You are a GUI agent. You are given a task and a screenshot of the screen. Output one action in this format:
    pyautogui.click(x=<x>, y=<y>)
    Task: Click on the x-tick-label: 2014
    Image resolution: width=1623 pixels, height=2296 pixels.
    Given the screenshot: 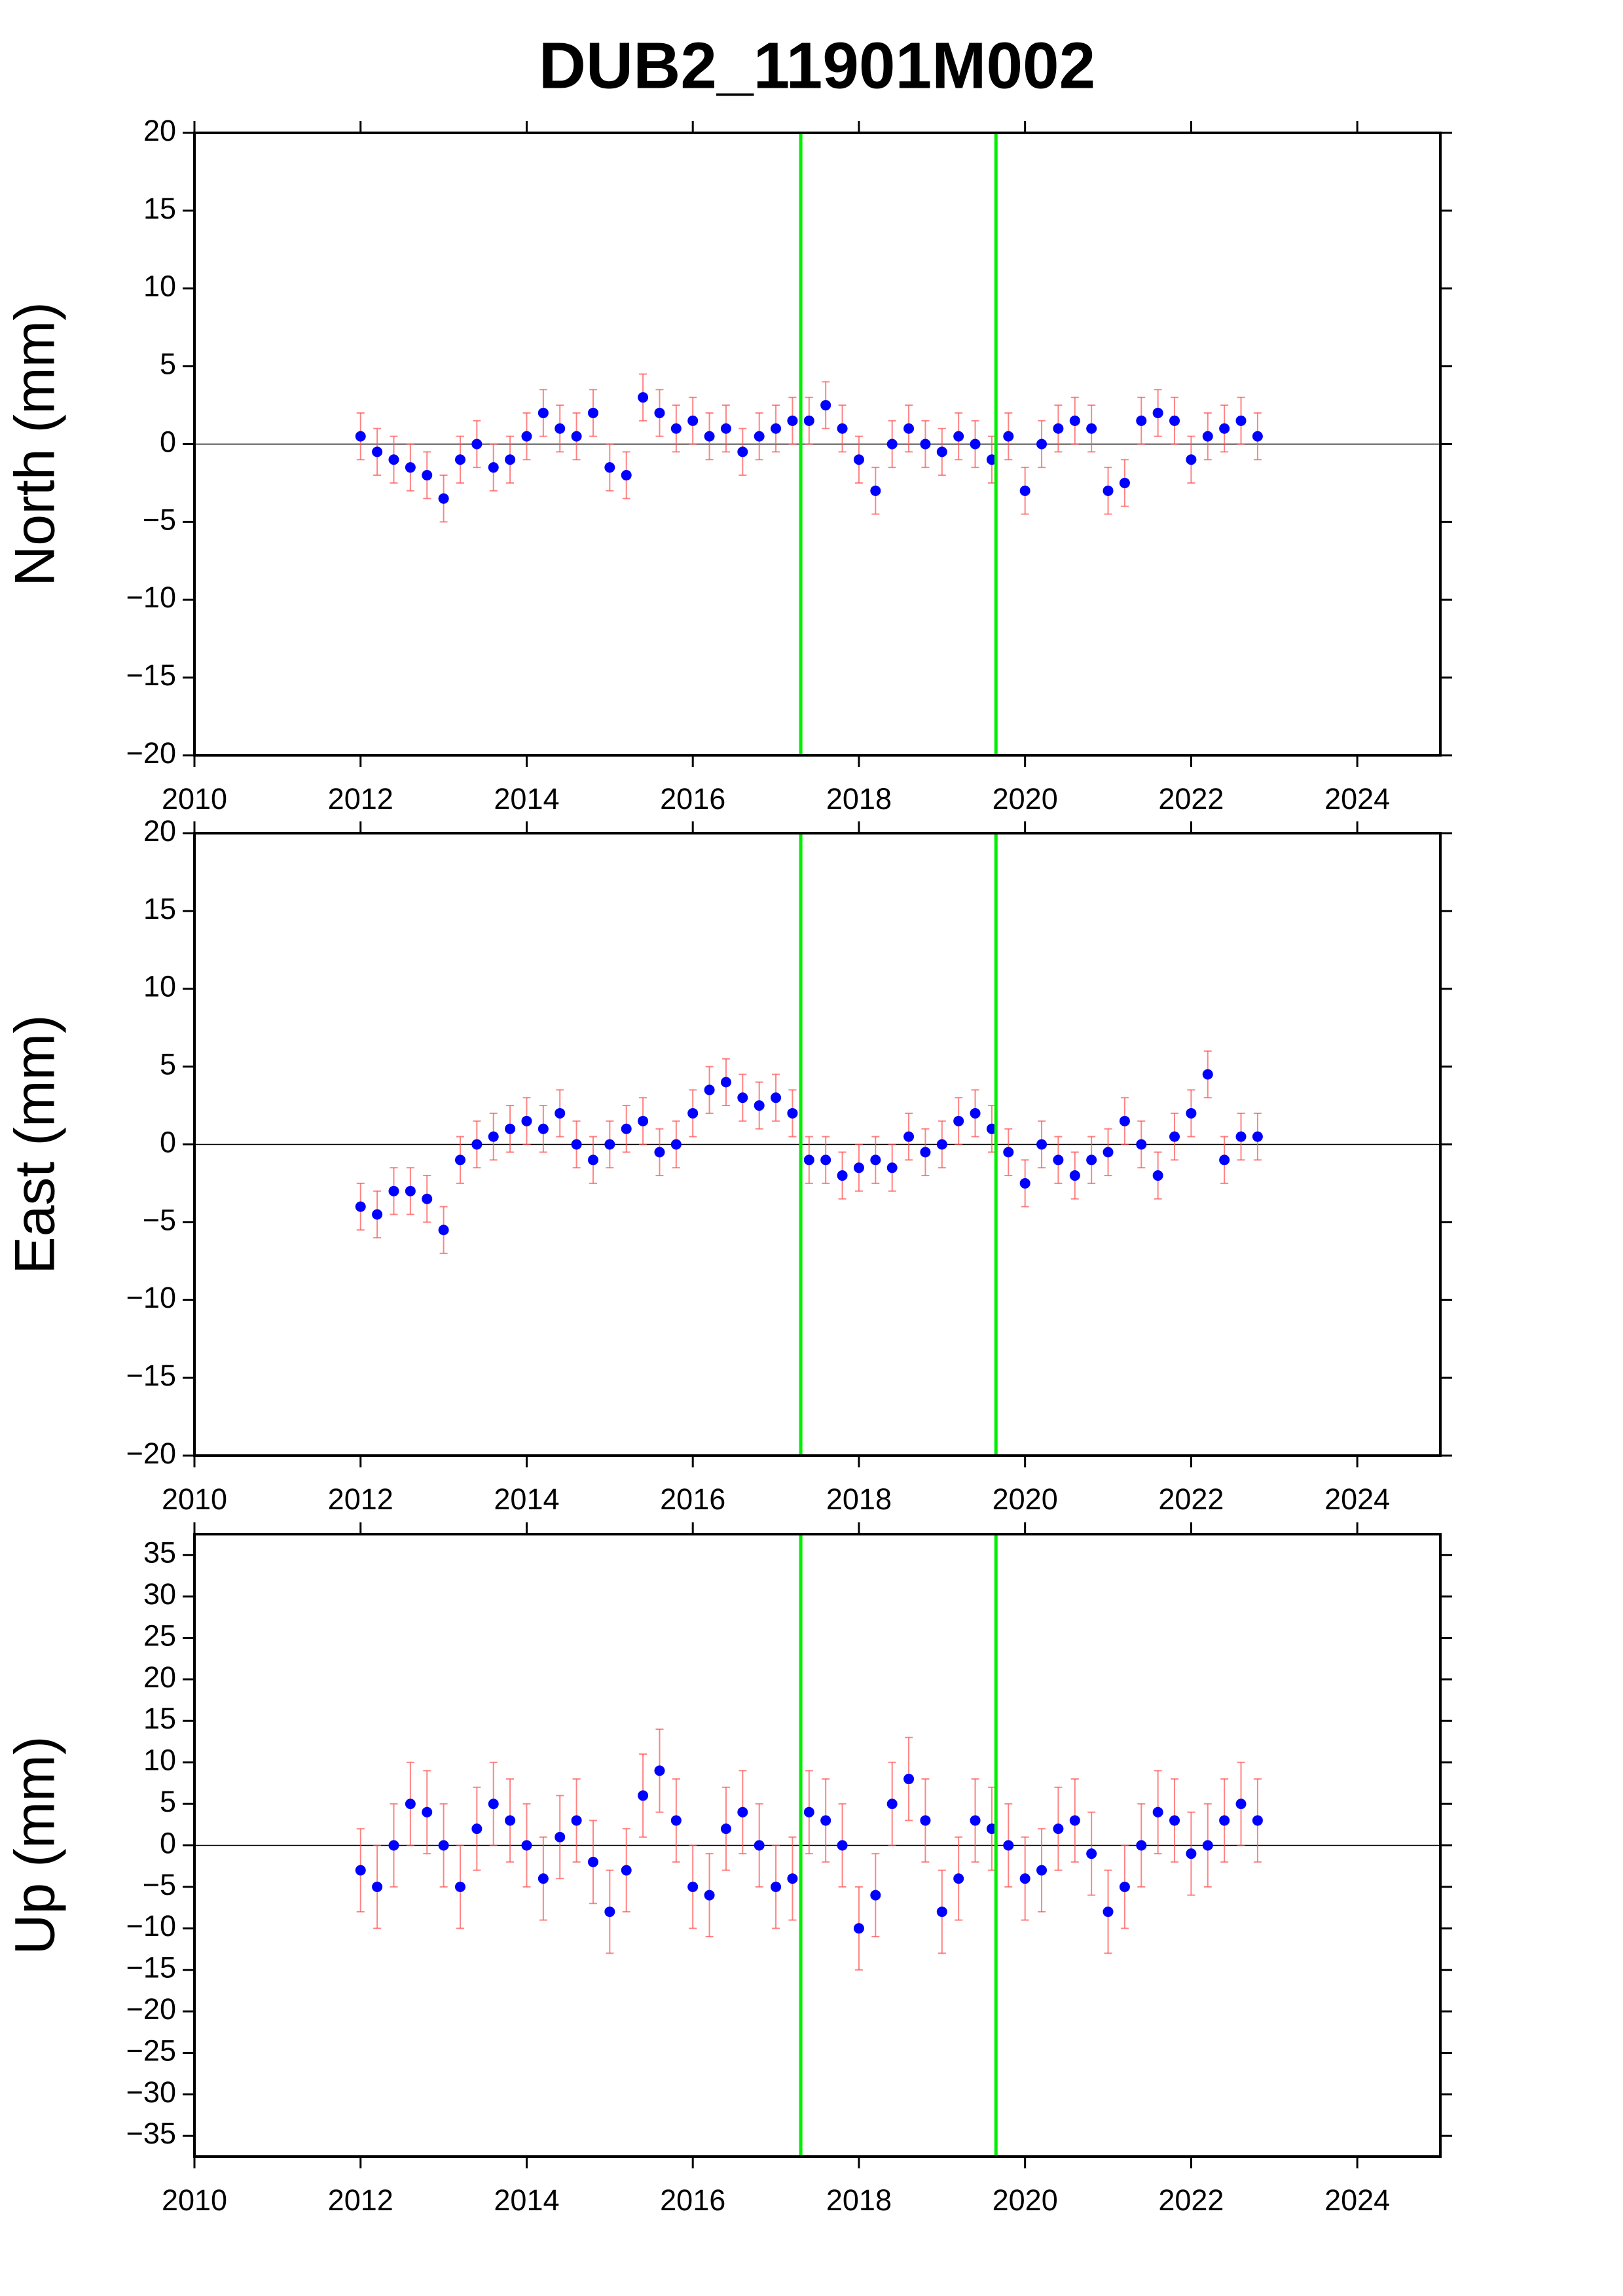 What is the action you would take?
    pyautogui.click(x=526, y=2200)
    